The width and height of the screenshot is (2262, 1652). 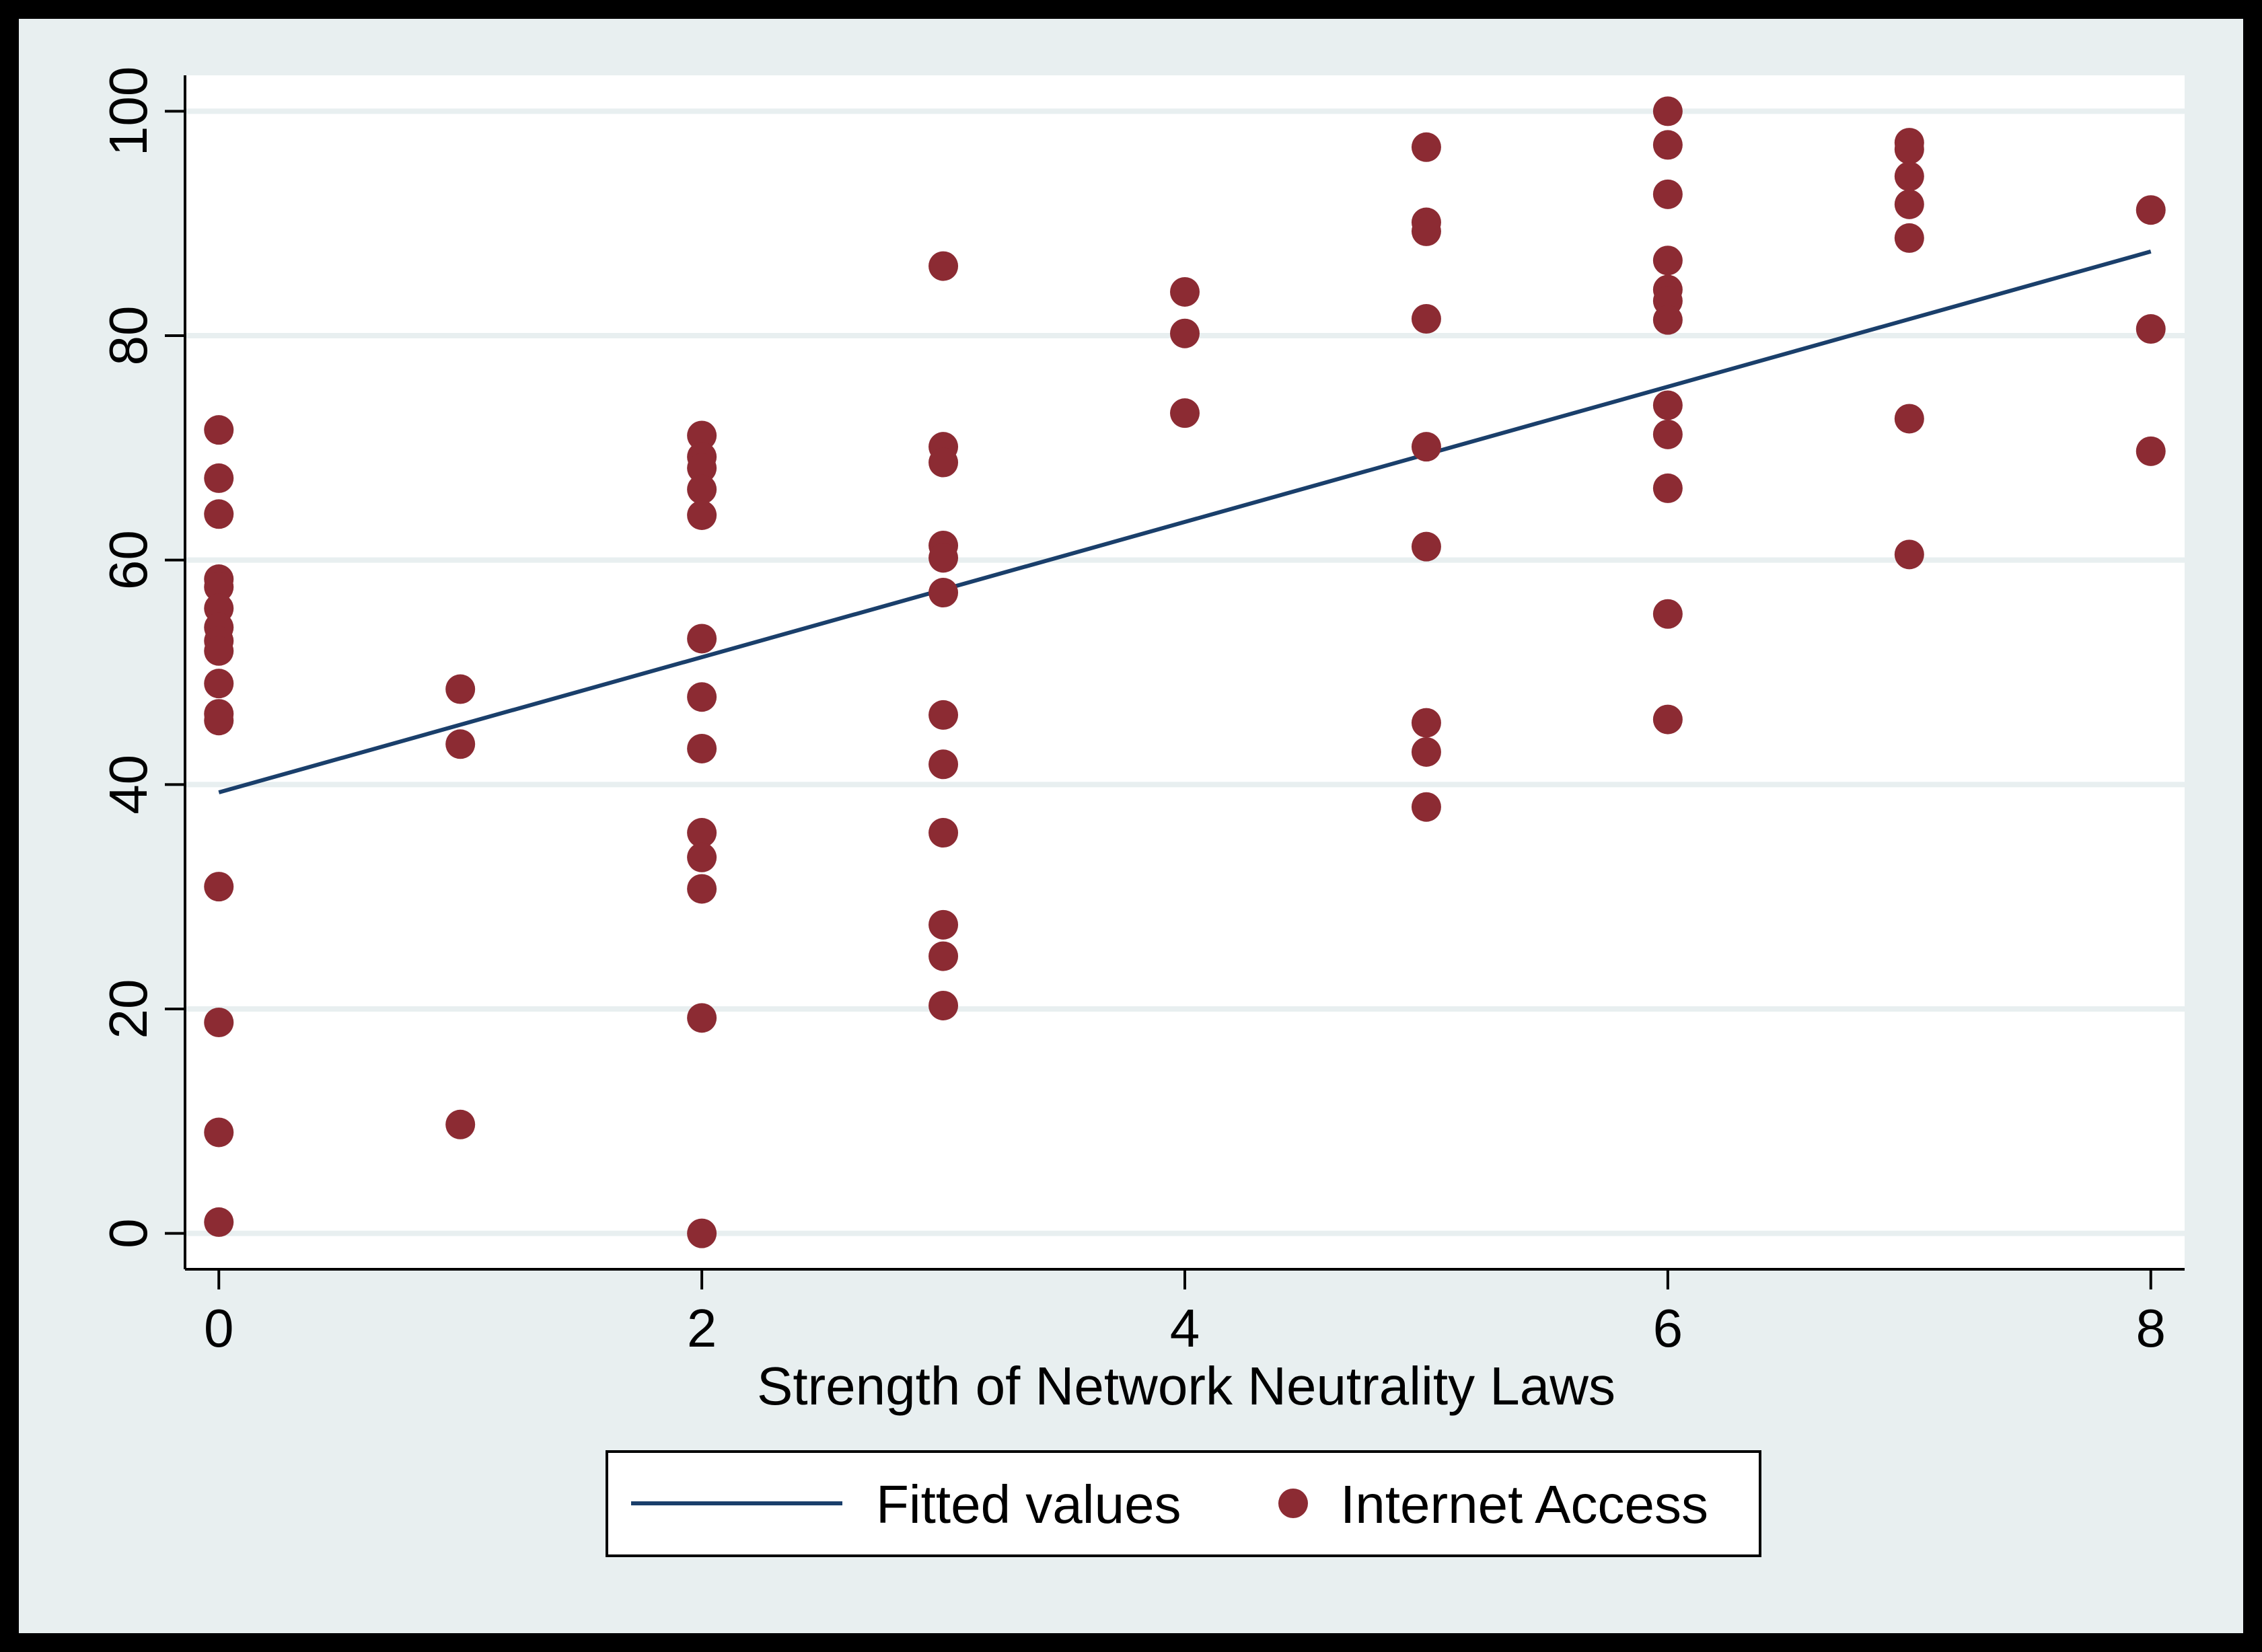 I want to click on x-tick-label: 6, so click(x=1668, y=1328).